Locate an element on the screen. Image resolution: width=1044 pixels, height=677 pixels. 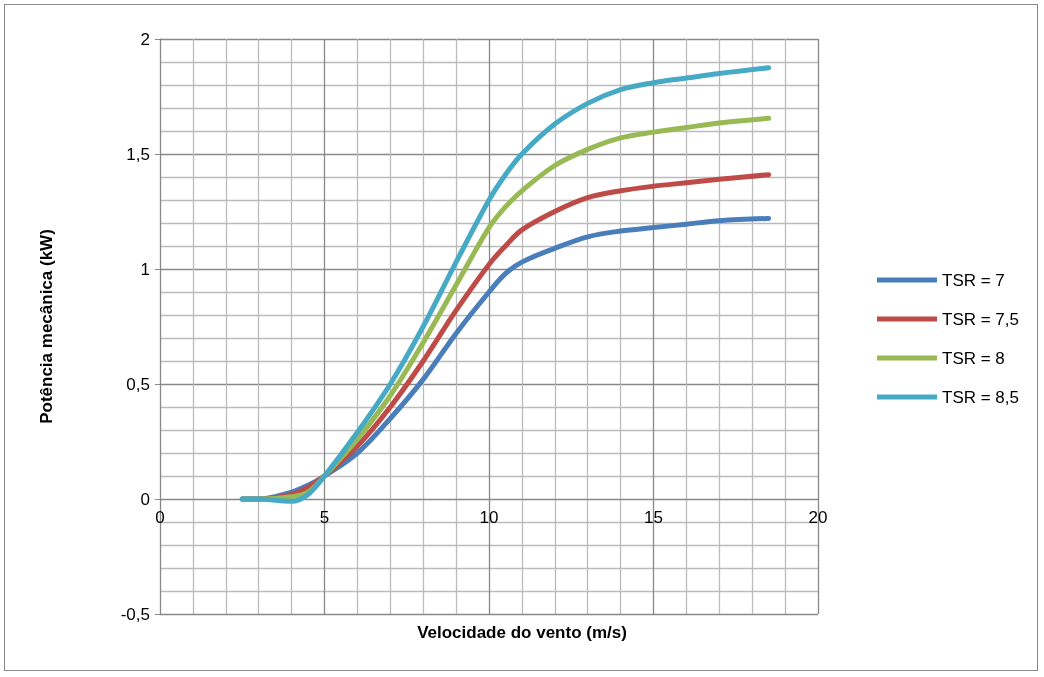
y-tick-label: 2 is located at coordinates (145, 39).